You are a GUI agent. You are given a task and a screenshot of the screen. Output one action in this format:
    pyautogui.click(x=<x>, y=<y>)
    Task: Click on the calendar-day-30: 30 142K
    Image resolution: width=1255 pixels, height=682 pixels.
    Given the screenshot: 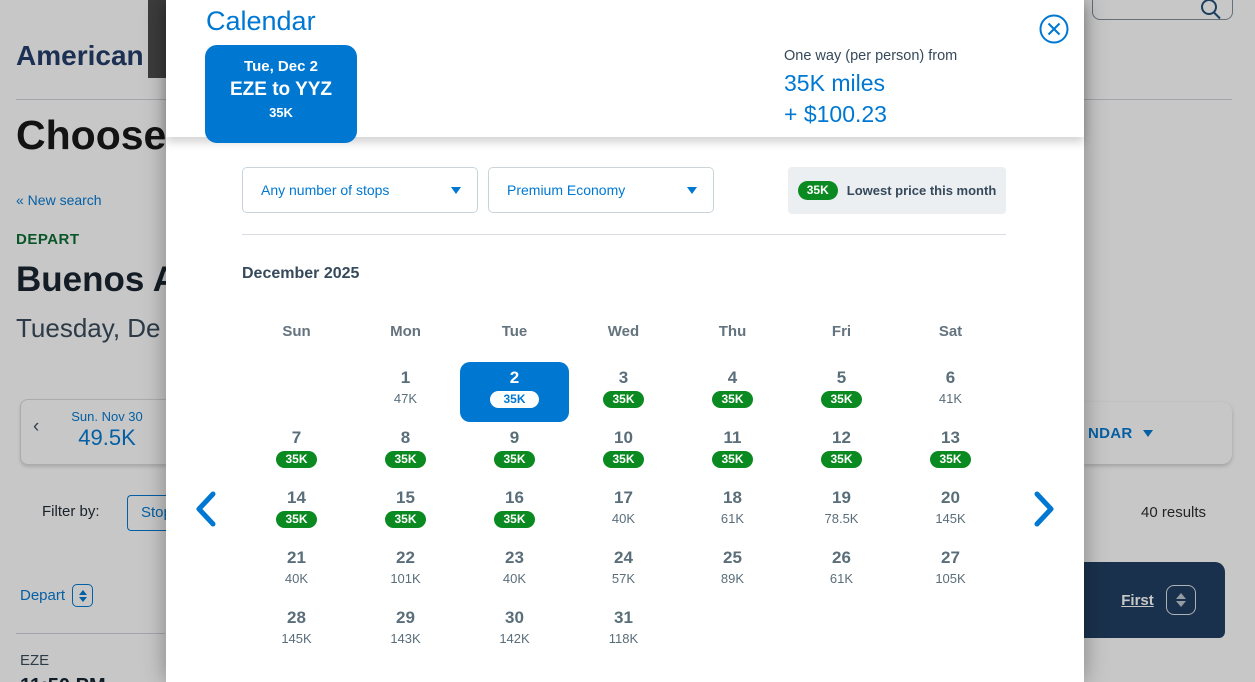 What is the action you would take?
    pyautogui.click(x=514, y=632)
    